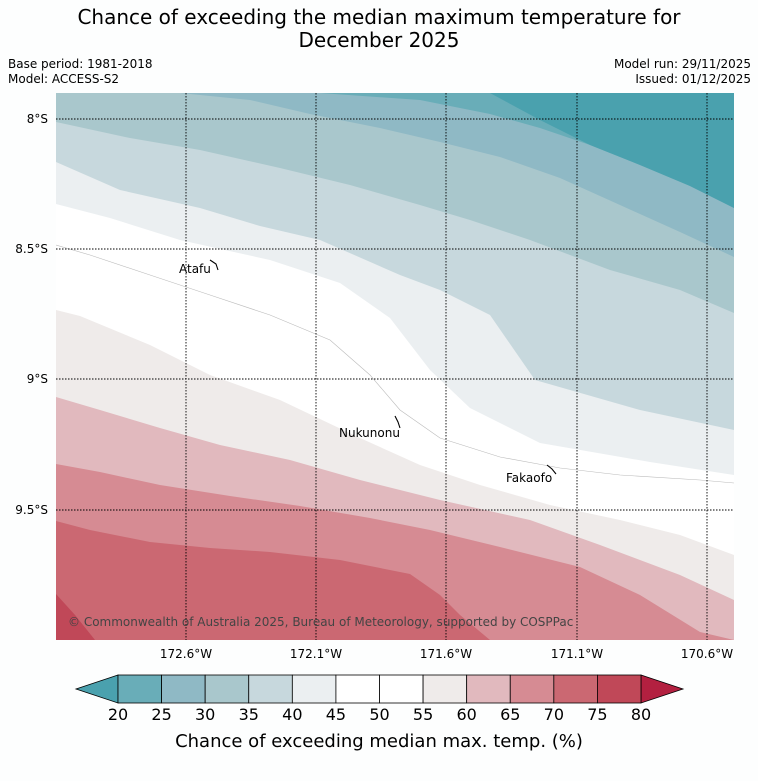  I want to click on colorbar-tick-45: 45, so click(336, 714).